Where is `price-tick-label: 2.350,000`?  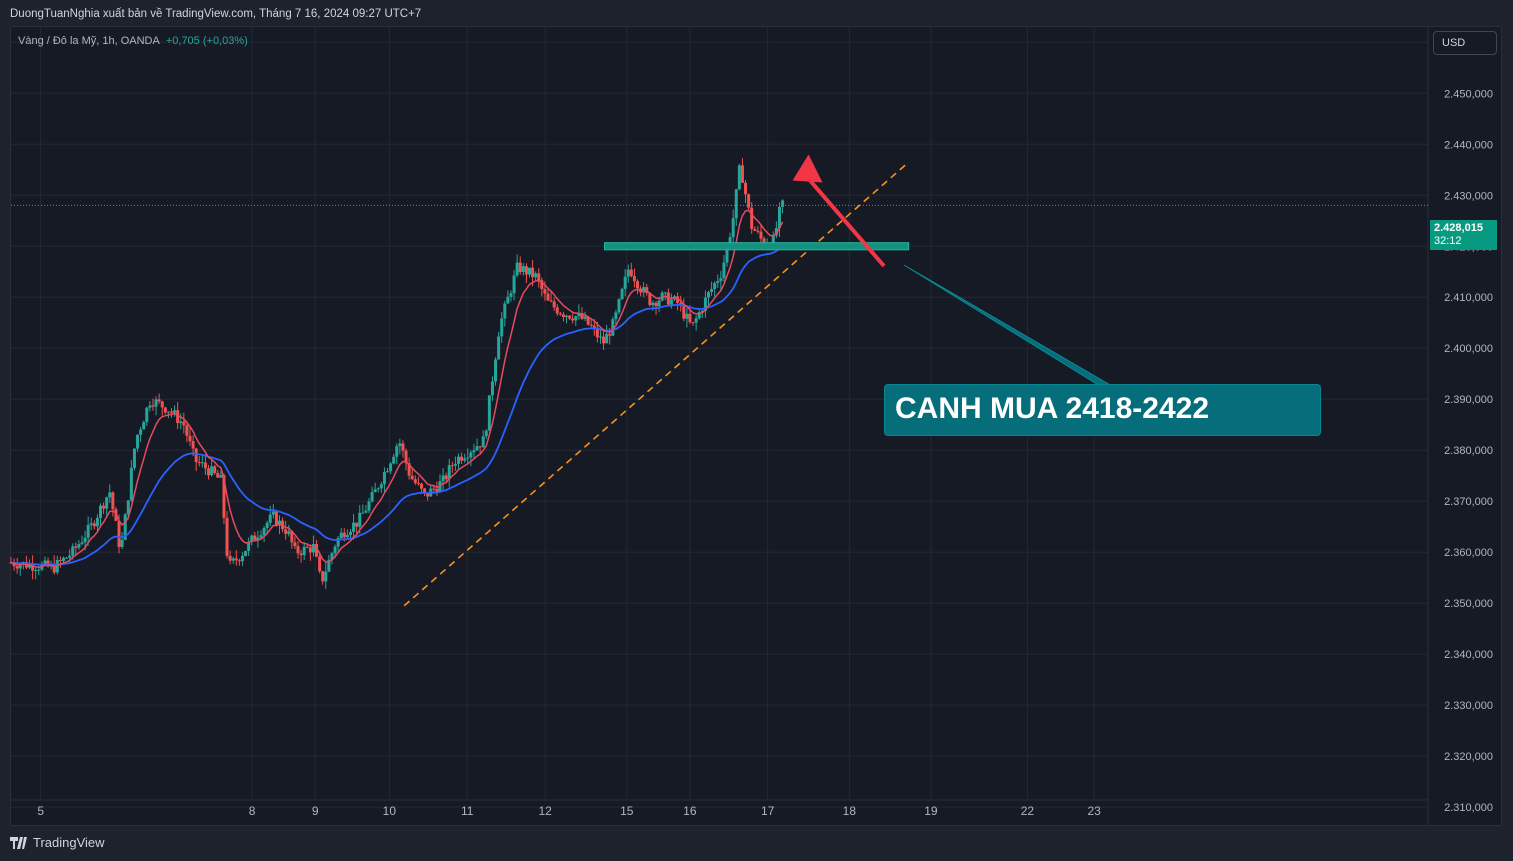
price-tick-label: 2.350,000 is located at coordinates (1468, 604).